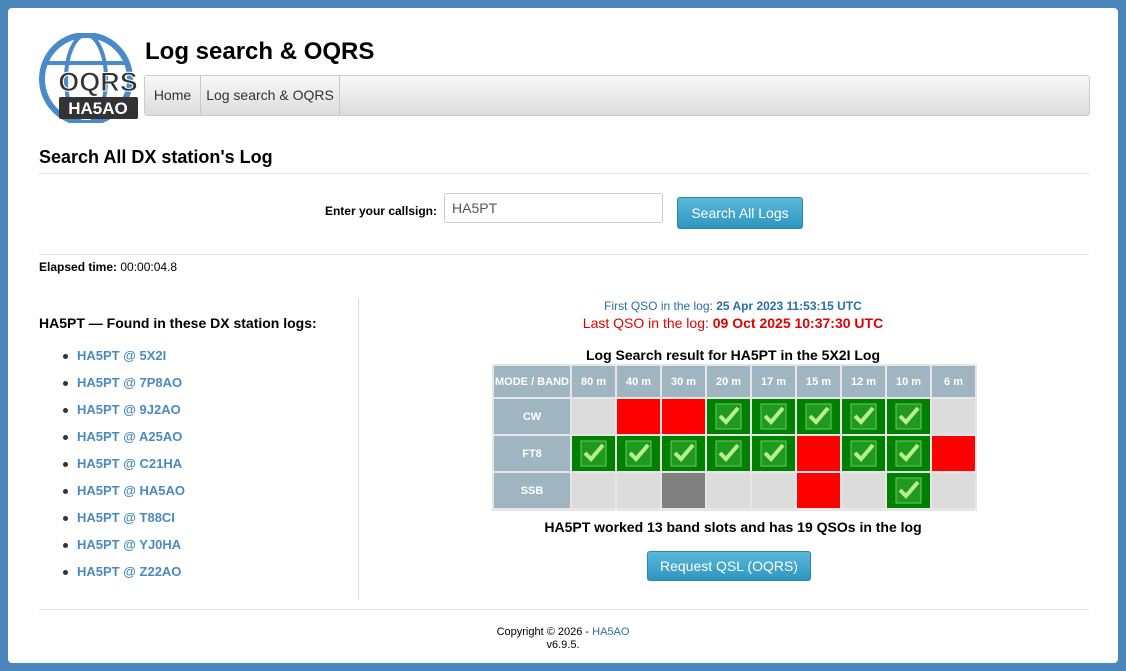  Describe the element at coordinates (789, 306) in the screenshot. I see `first-value: 25 Apr 2023 11:53:15 UTC` at that location.